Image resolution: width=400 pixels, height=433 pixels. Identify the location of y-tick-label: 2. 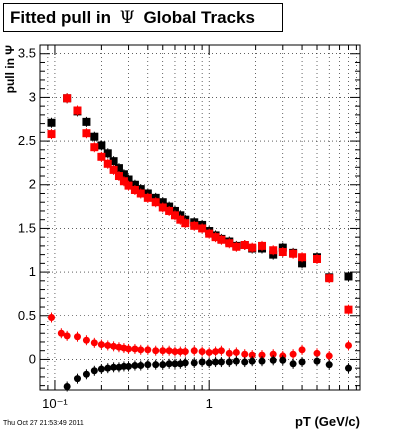
(32, 184).